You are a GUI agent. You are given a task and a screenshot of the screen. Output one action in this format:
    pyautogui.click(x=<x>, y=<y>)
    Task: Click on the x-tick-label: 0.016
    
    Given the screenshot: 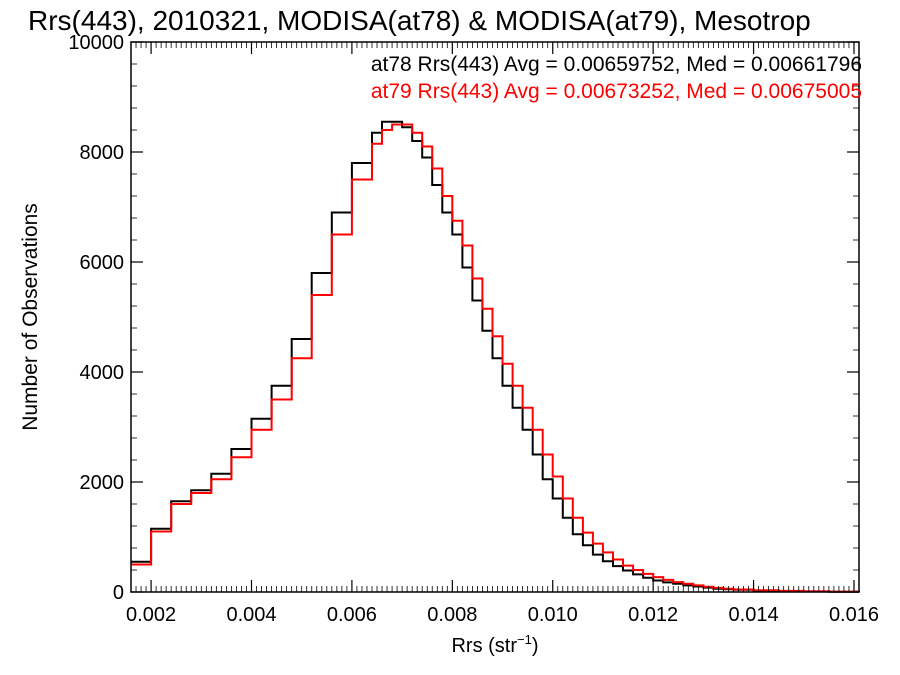 What is the action you would take?
    pyautogui.click(x=854, y=615)
    